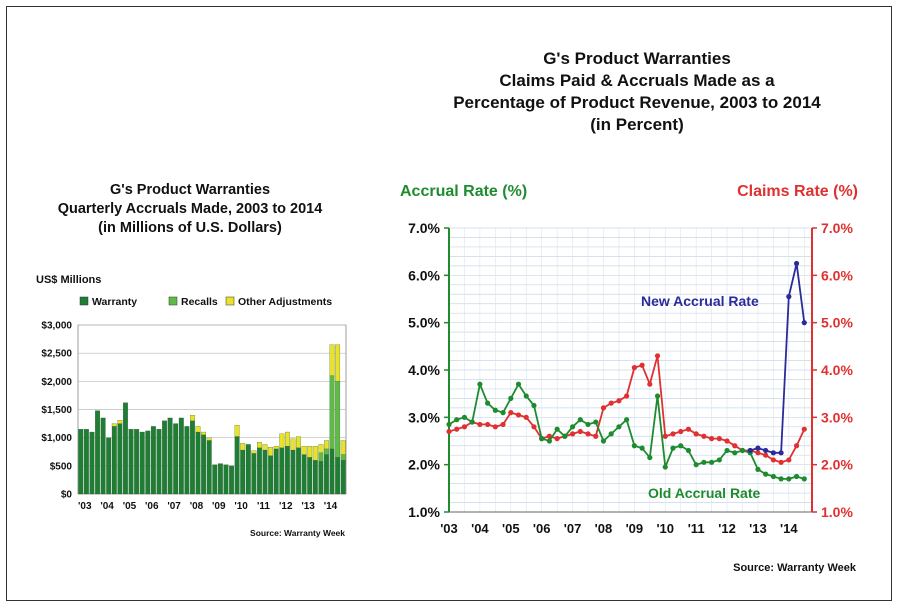 The image size is (900, 609). What do you see at coordinates (424, 417) in the screenshot?
I see `right-left-y-tick-label: 3.0%` at bounding box center [424, 417].